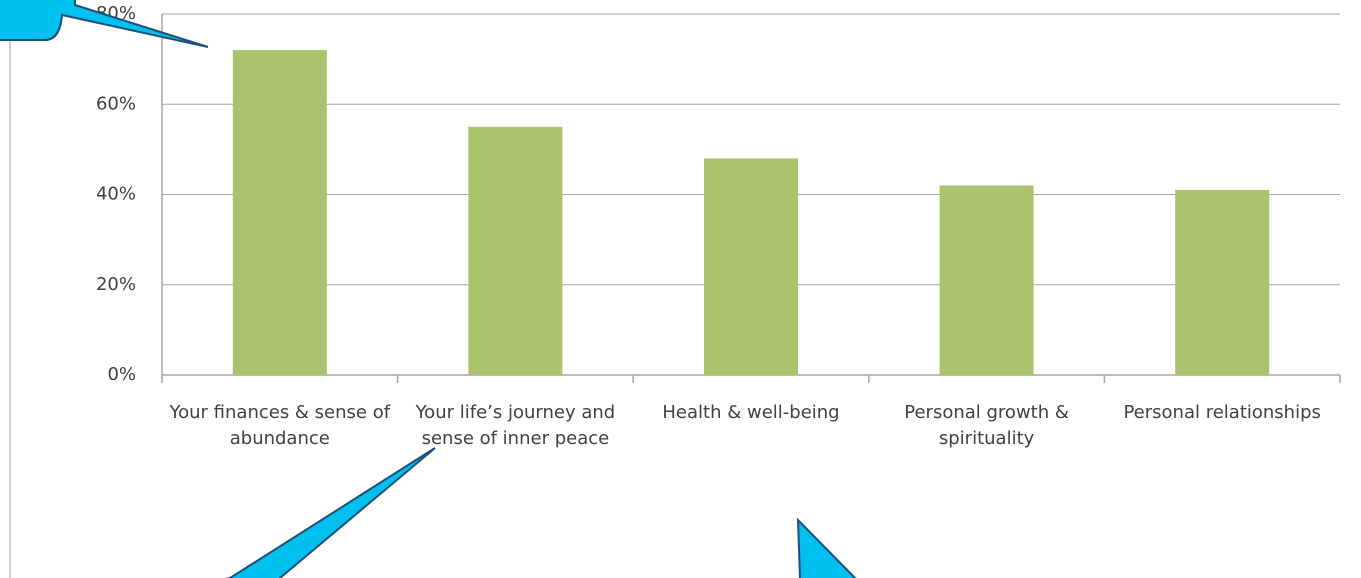 The height and width of the screenshot is (578, 1361). Describe the element at coordinates (1222, 412) in the screenshot. I see `x-tick-label: Personal relationships` at that location.